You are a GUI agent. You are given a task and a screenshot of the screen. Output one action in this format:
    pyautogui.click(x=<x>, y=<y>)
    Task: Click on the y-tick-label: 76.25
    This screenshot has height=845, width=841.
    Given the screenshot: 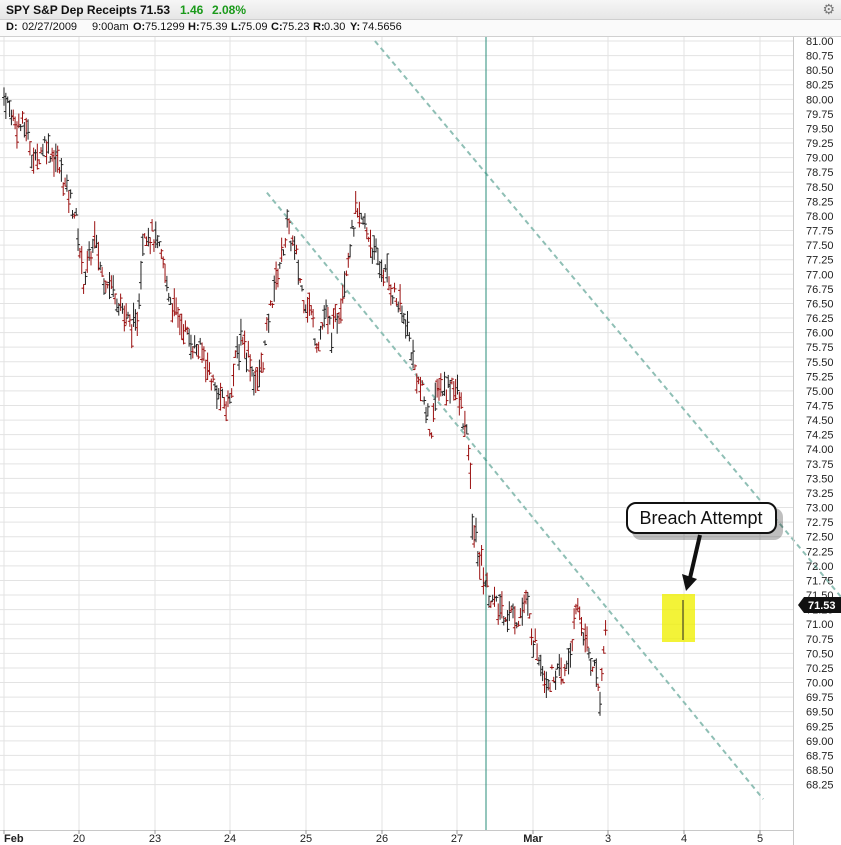 What is the action you would take?
    pyautogui.click(x=820, y=319)
    